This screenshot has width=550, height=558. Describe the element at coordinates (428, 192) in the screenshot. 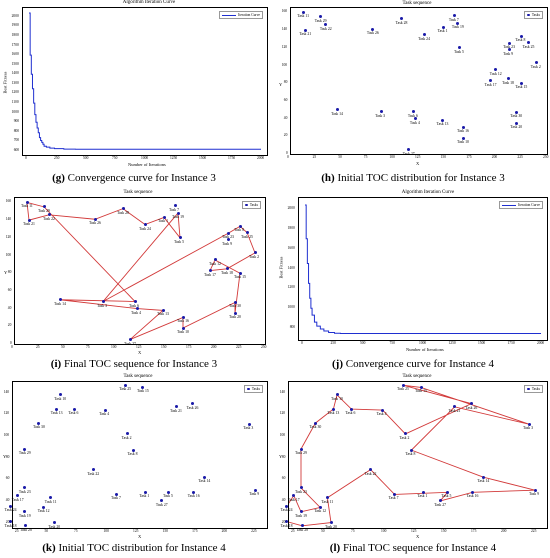

I see `plot-title: Algorithm Iteration Curve` at that location.